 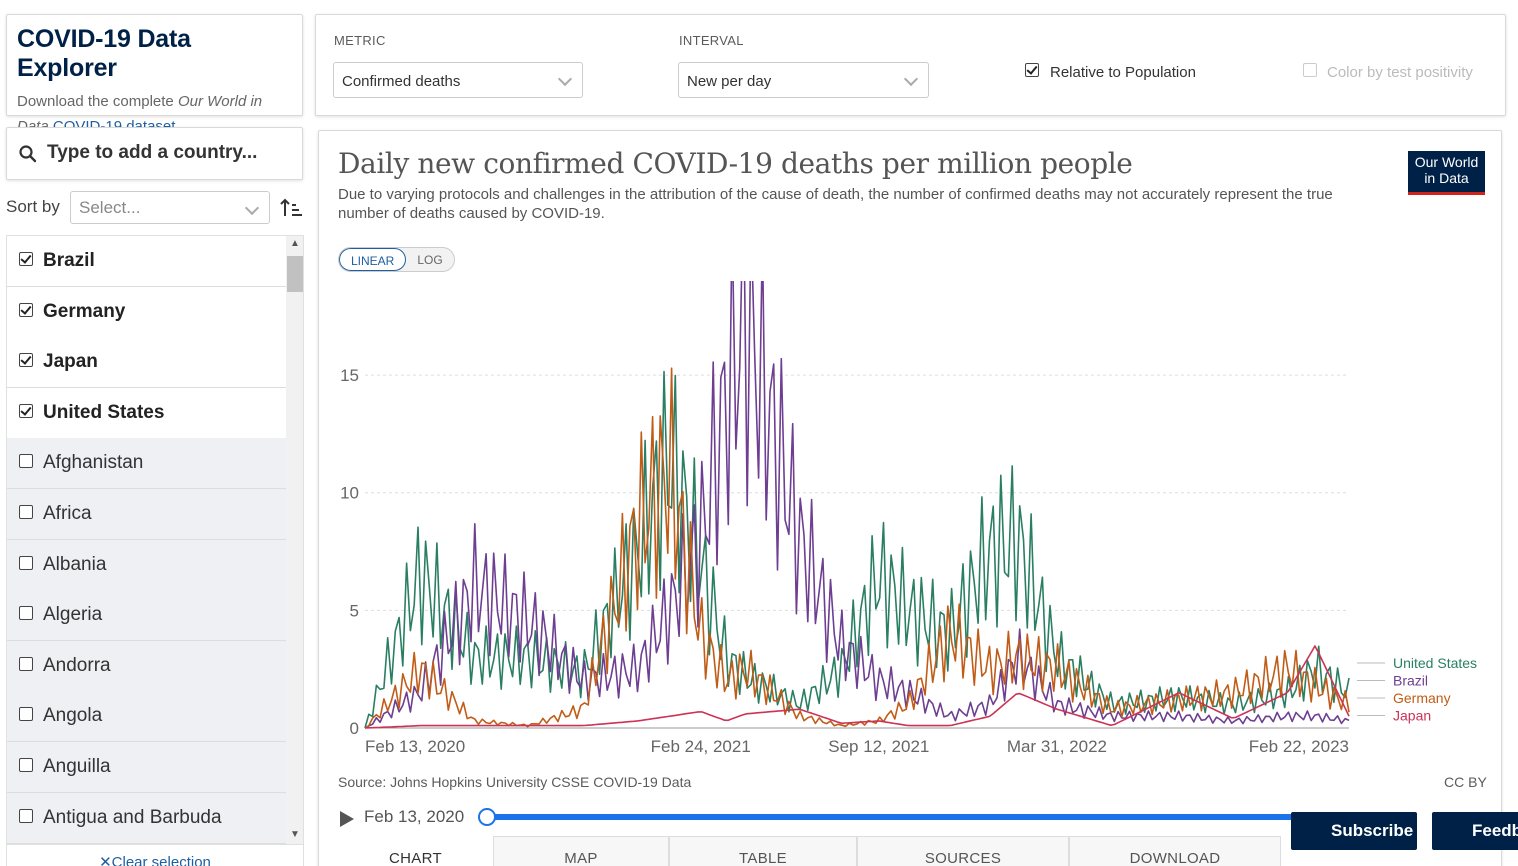 What do you see at coordinates (146, 818) in the screenshot?
I see `country-item: Antigua and Barbuda` at bounding box center [146, 818].